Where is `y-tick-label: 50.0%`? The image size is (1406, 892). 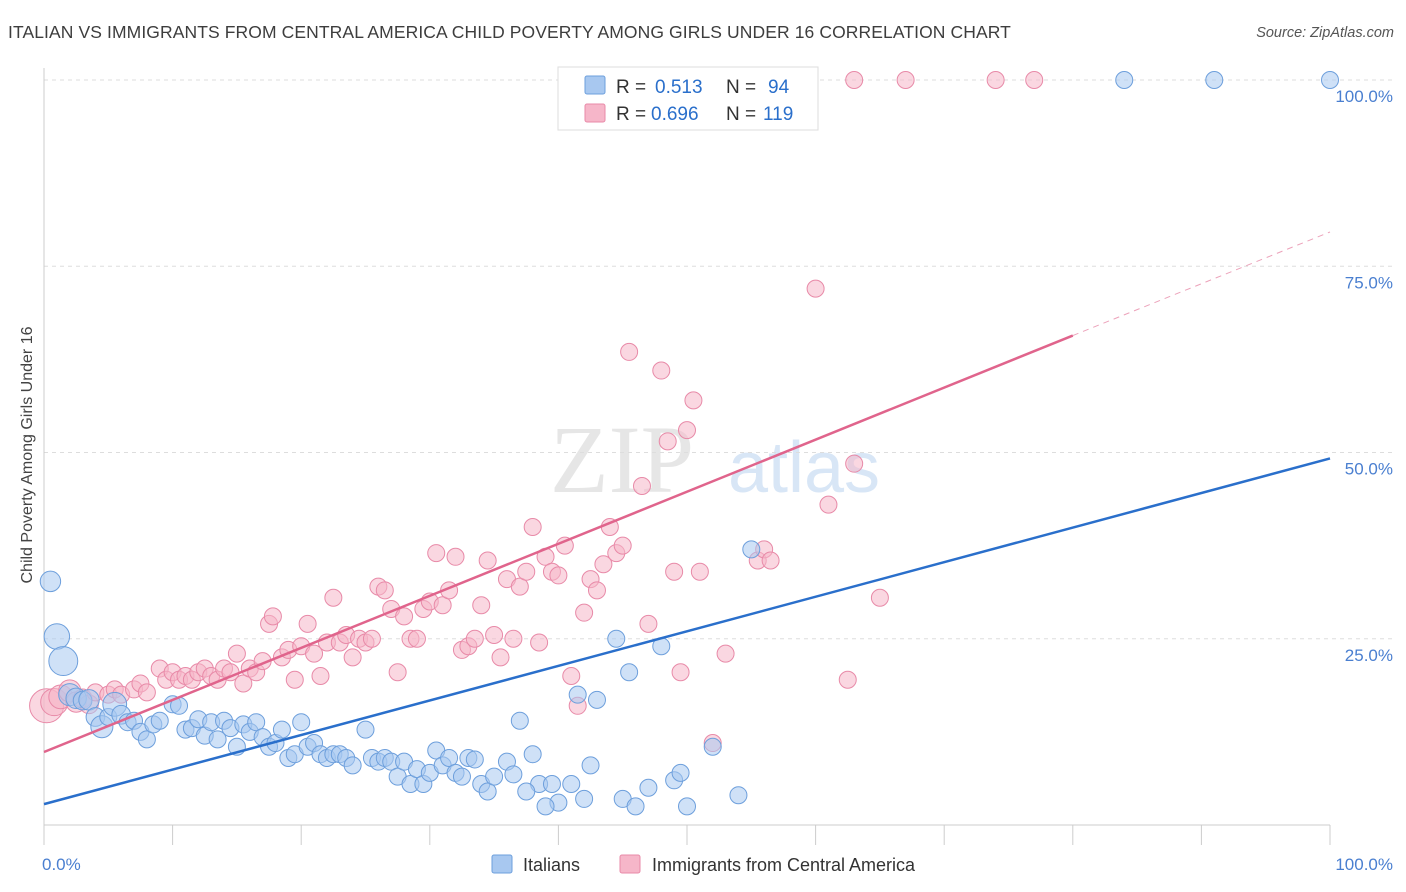
y-tick-label: 50.0% is located at coordinates (1369, 469).